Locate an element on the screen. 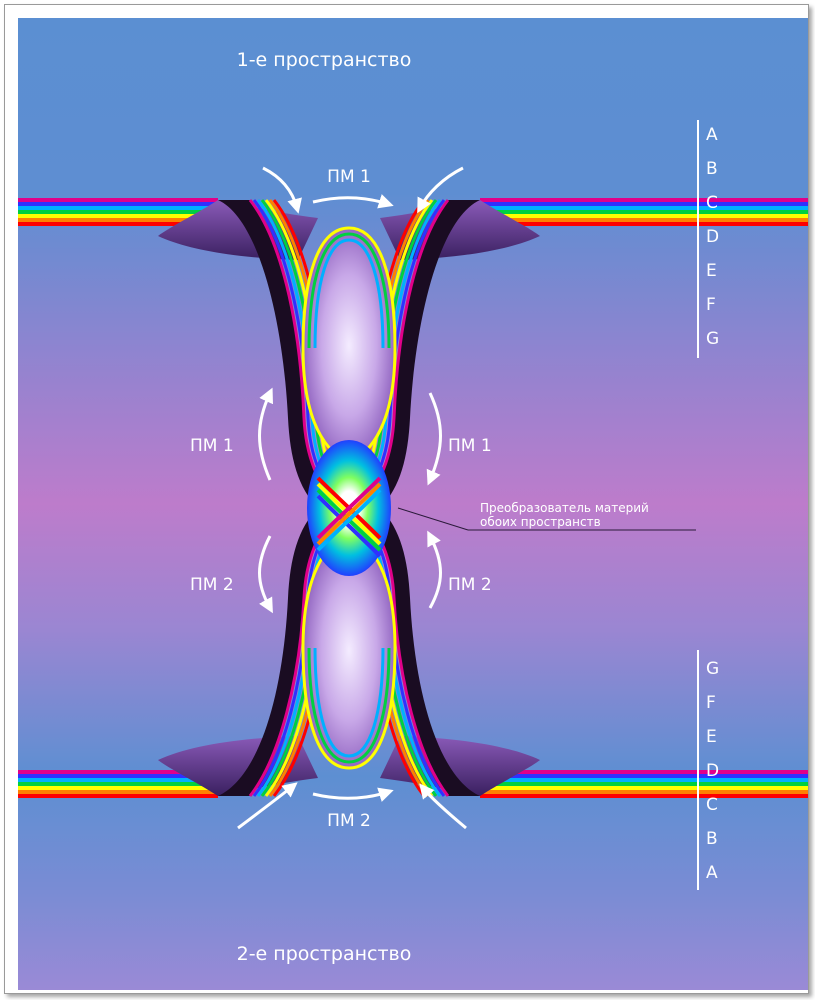 The height and width of the screenshot is (1000, 815). top-space-label: 1-е пространство is located at coordinates (324, 60).